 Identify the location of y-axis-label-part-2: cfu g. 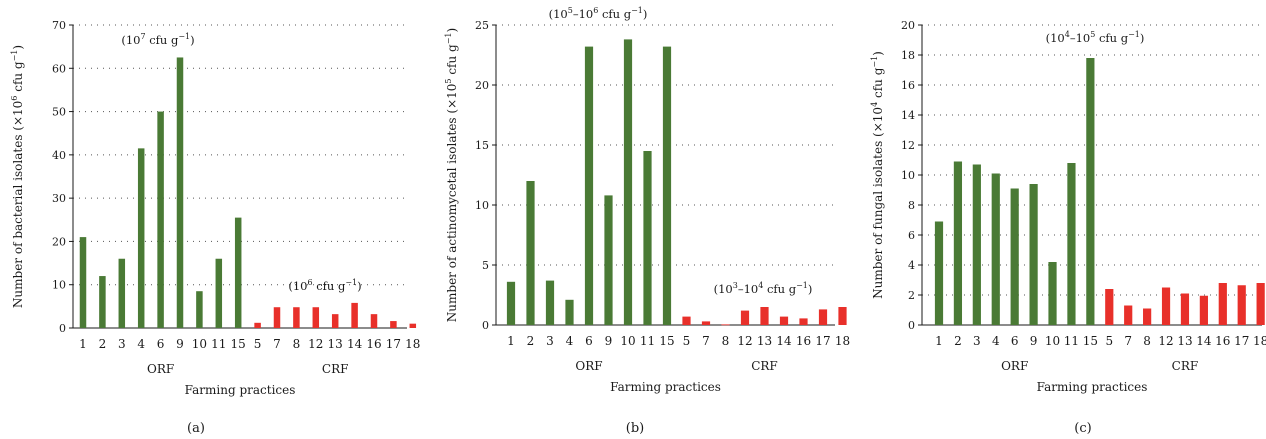
(18, 78).